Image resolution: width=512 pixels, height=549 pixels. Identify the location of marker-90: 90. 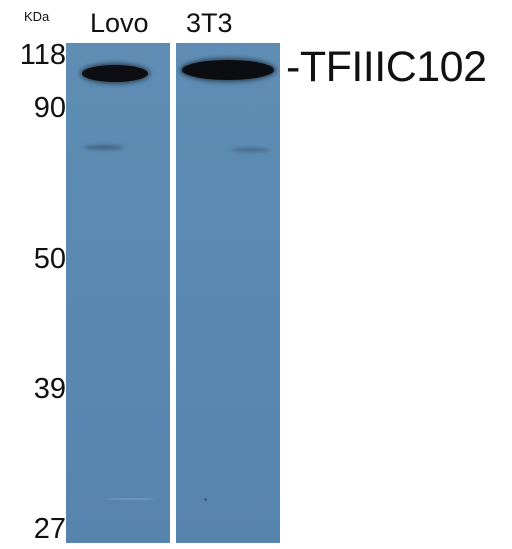
(49, 108).